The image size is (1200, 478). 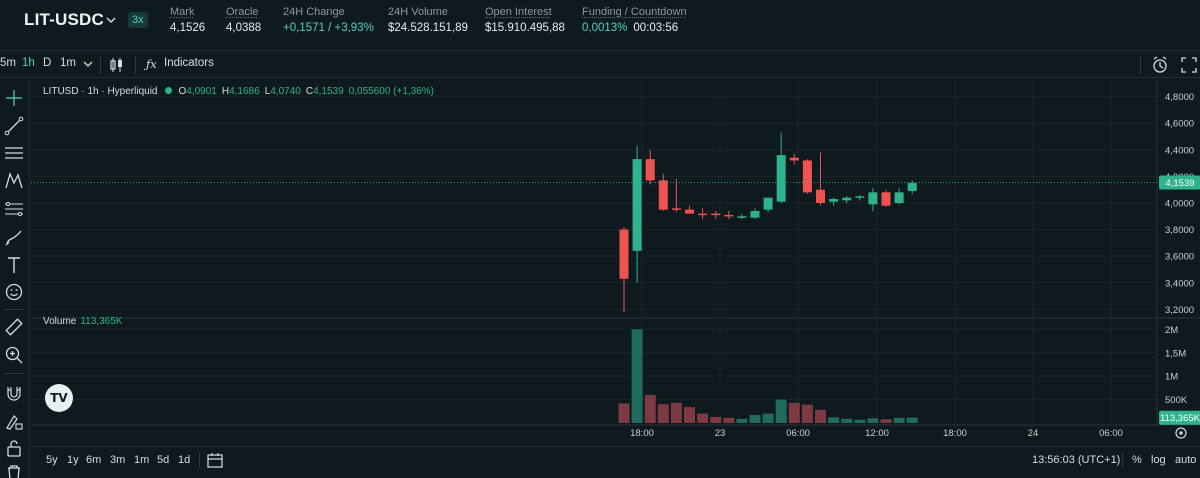 What do you see at coordinates (169, 90) in the screenshot?
I see `status-dot-icon` at bounding box center [169, 90].